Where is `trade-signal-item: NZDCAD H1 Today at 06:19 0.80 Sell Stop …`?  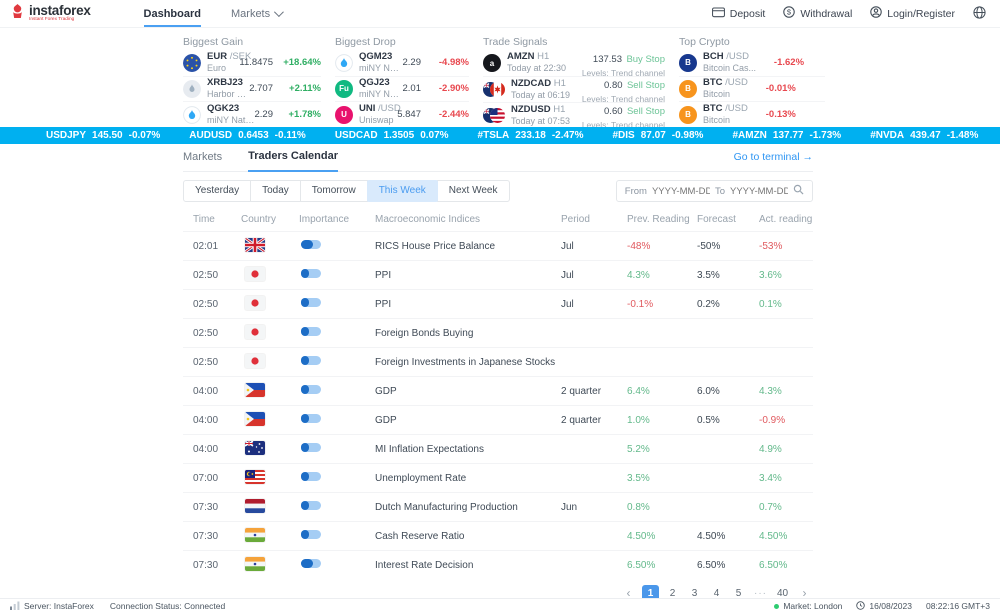
trade-signal-item: NZDCAD H1 Today at 06:19 0.80 Sell Stop … is located at coordinates (574, 90).